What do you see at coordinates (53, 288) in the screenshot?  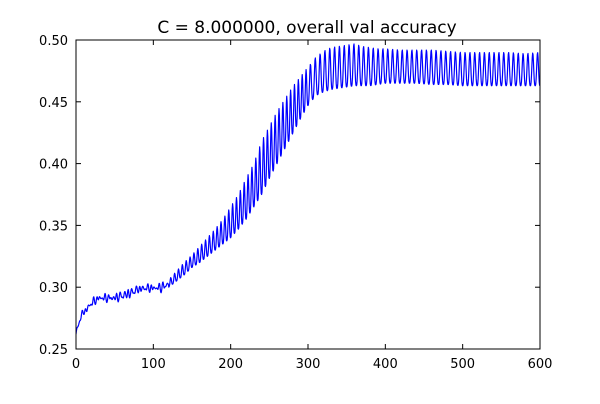 I see `y-tick-label: 0.30` at bounding box center [53, 288].